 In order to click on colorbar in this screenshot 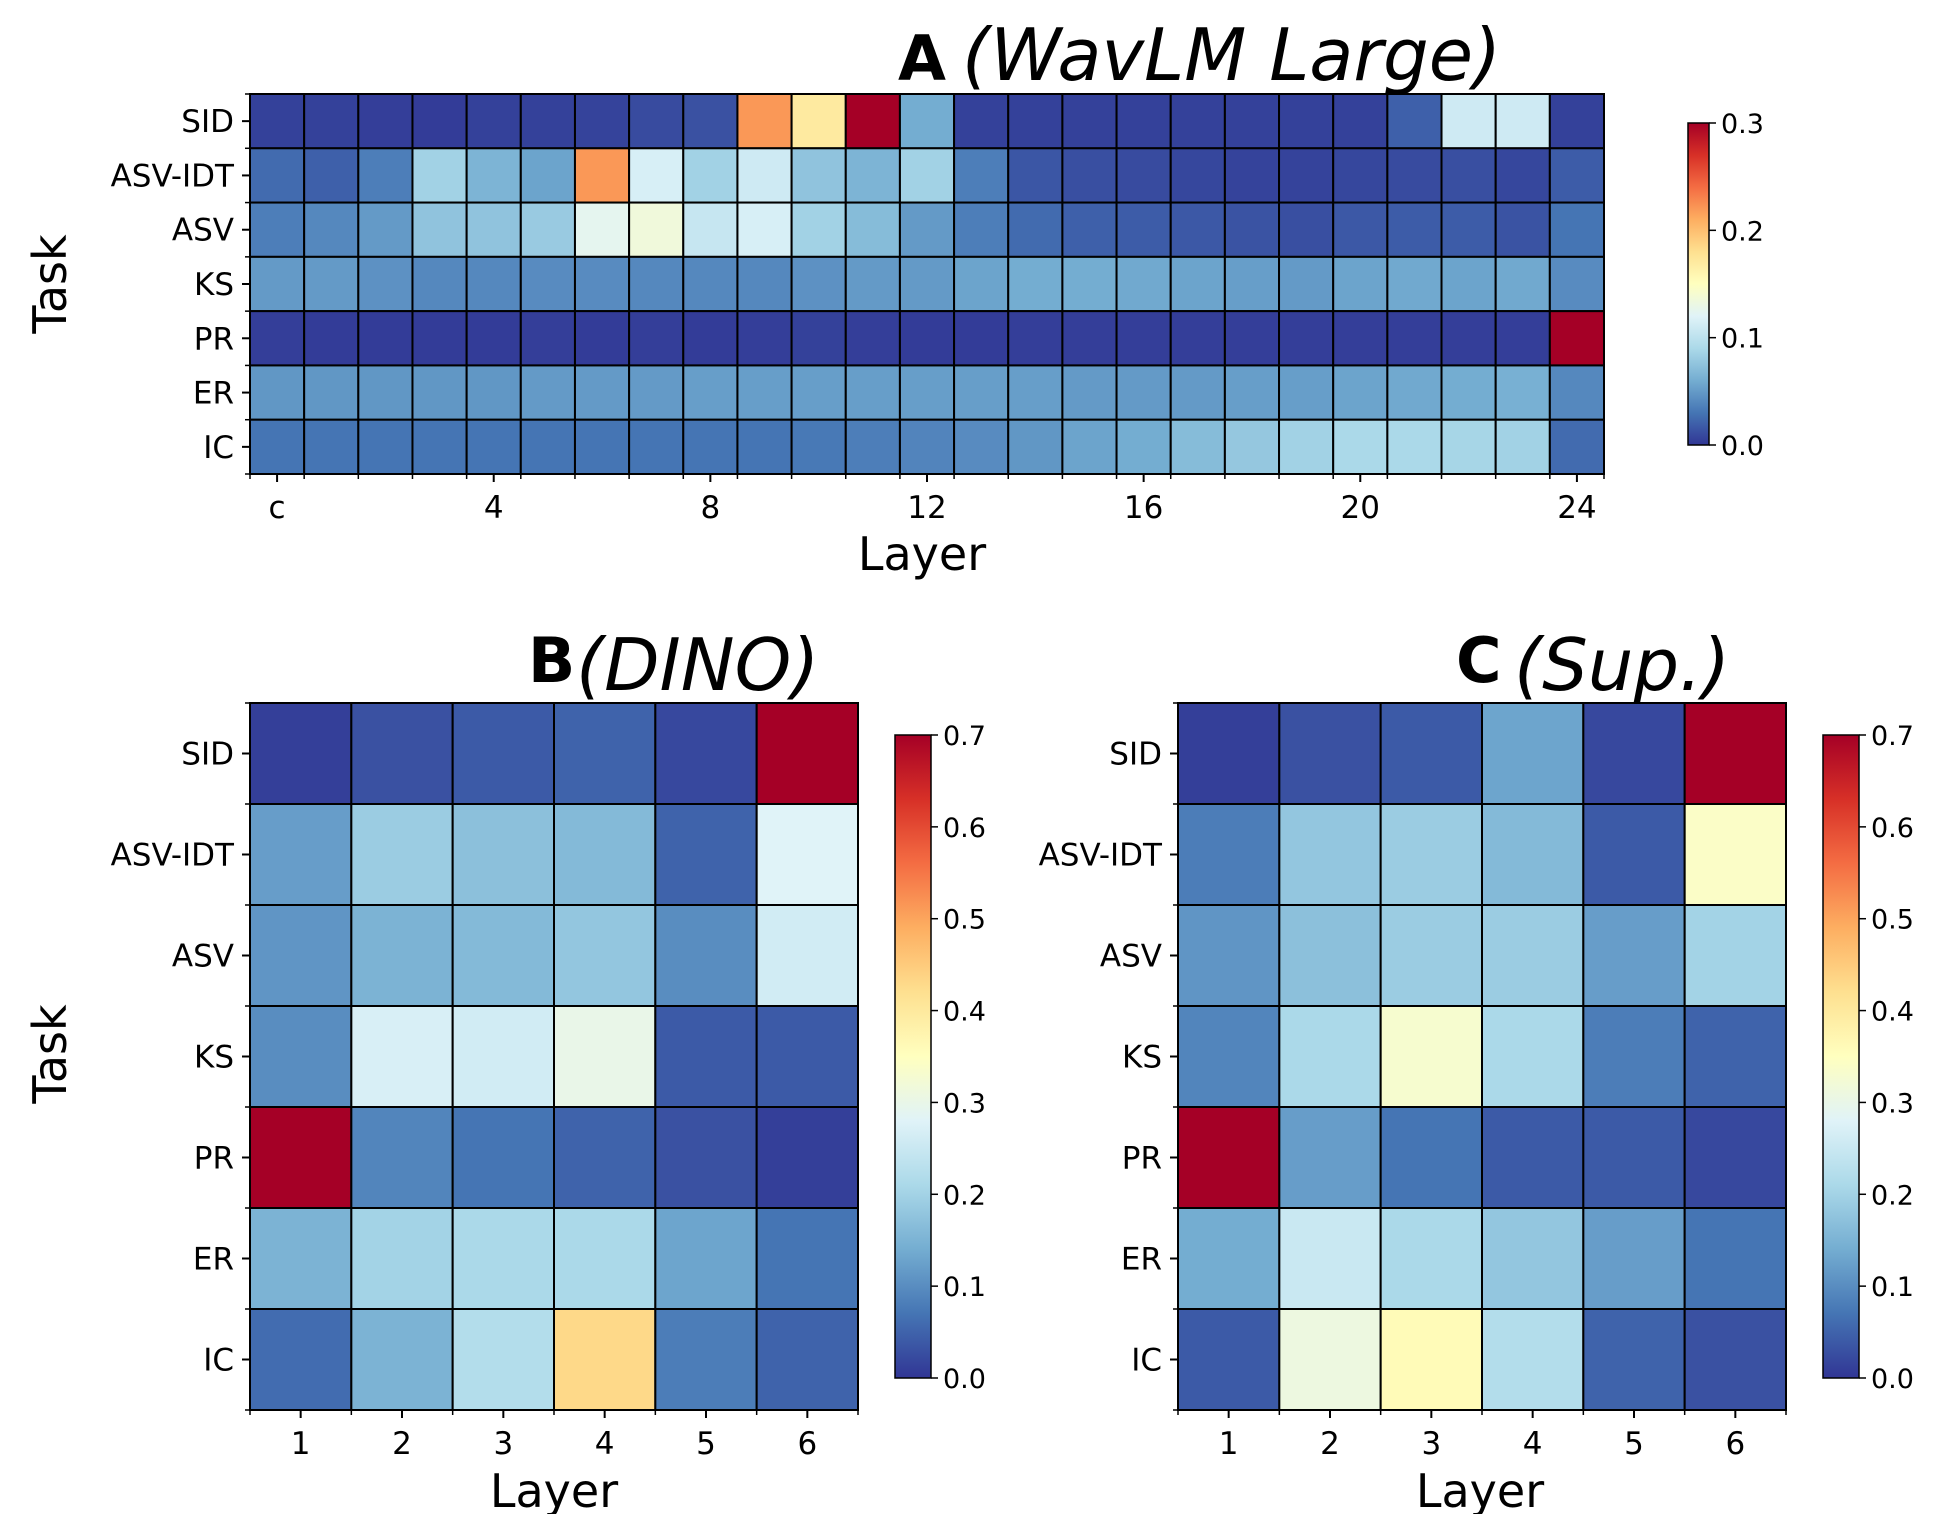, I will do `click(1698, 284)`.